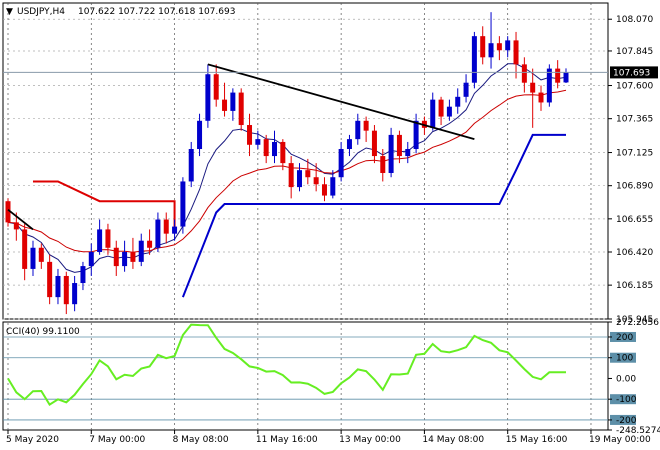 Image resolution: width=660 pixels, height=450 pixels. I want to click on time-tick-label: 7 May 00:00, so click(117, 440).